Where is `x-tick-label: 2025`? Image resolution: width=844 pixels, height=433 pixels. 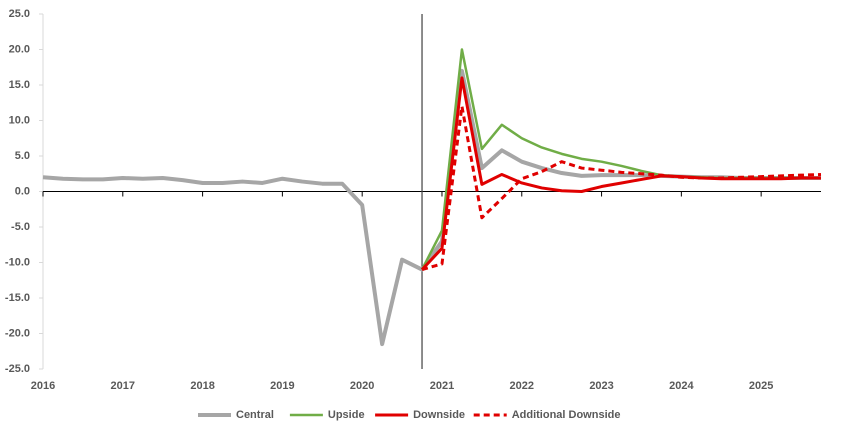 x-tick-label: 2025 is located at coordinates (761, 386).